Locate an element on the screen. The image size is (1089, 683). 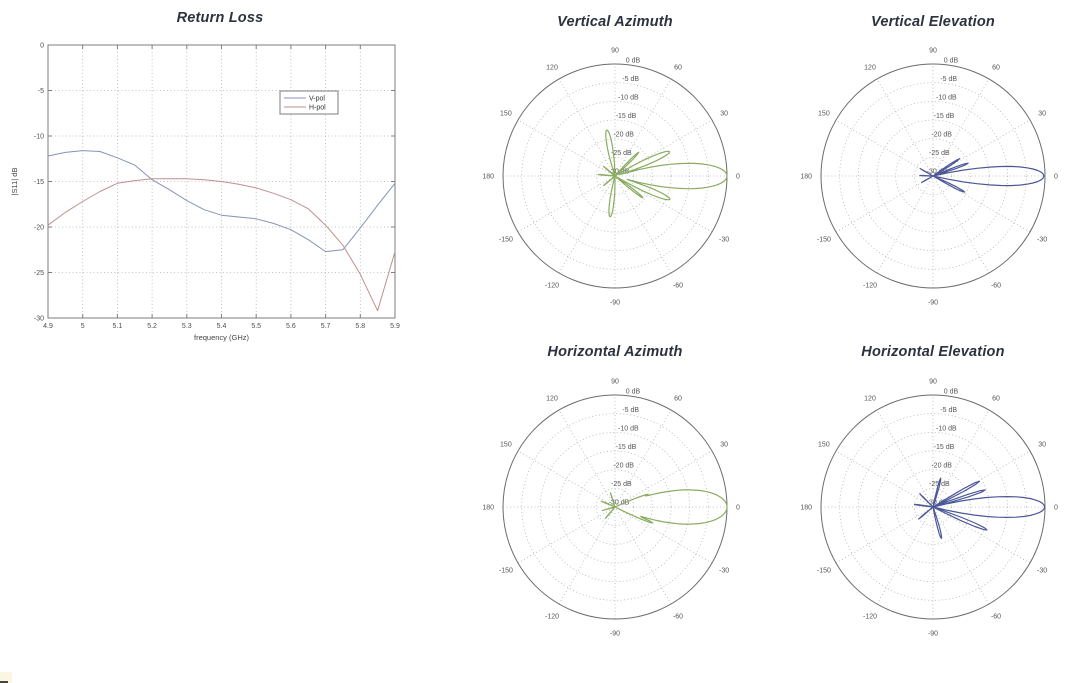
horizontal-azimuth-title: Horizontal Azimuth is located at coordinates (615, 352).